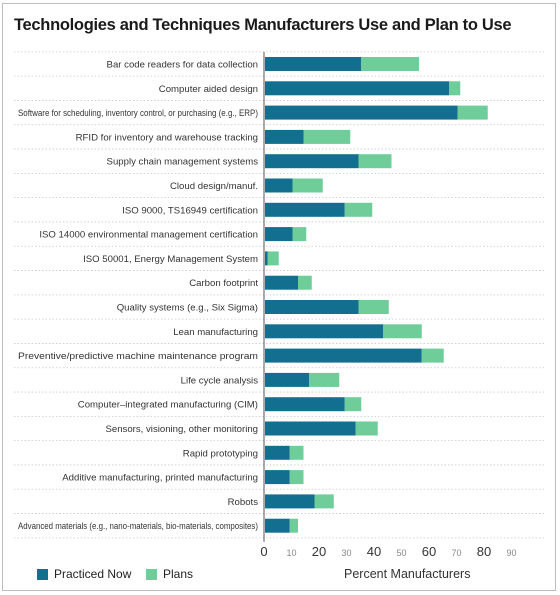 This screenshot has width=560, height=595. What do you see at coordinates (407, 574) in the screenshot?
I see `x-axis-label: Percent Manufacturers` at bounding box center [407, 574].